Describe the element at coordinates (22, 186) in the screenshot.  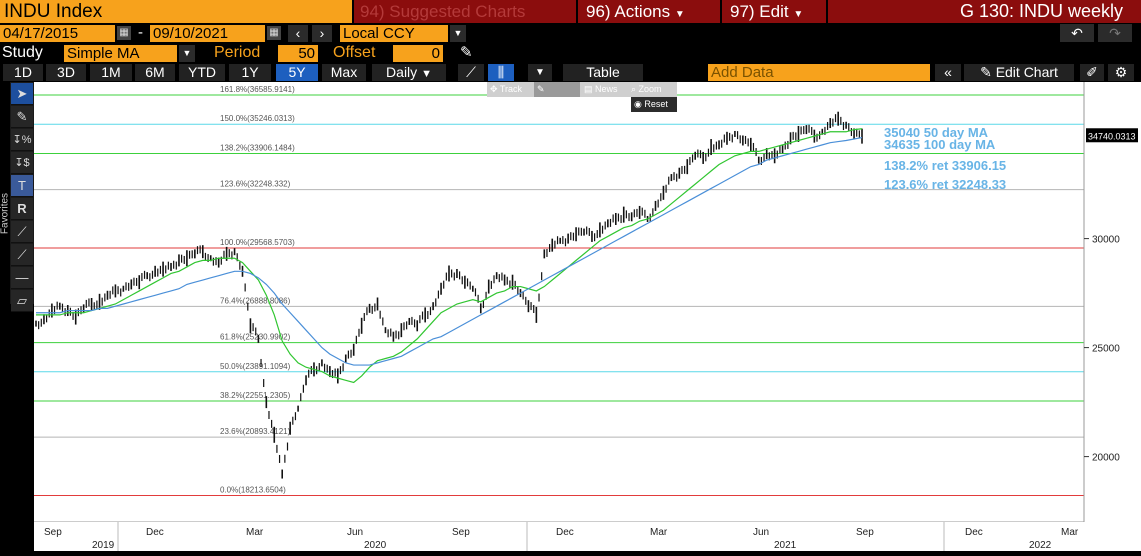
I see `text-tool-icon: T` at that location.